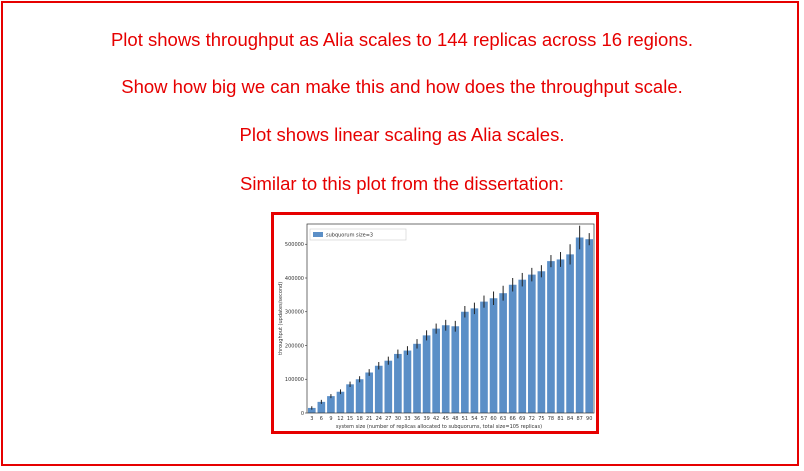 This screenshot has height=471, width=804. What do you see at coordinates (446, 419) in the screenshot?
I see `x-tick-45: 45` at bounding box center [446, 419].